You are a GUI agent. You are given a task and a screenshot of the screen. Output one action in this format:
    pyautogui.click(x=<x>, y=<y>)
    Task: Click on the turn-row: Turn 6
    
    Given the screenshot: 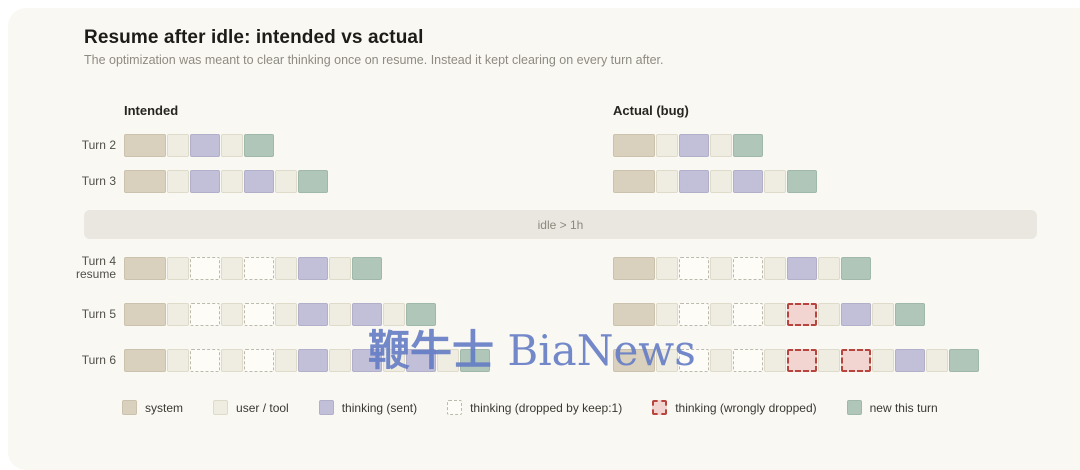 What is the action you would take?
    pyautogui.click(x=540, y=360)
    